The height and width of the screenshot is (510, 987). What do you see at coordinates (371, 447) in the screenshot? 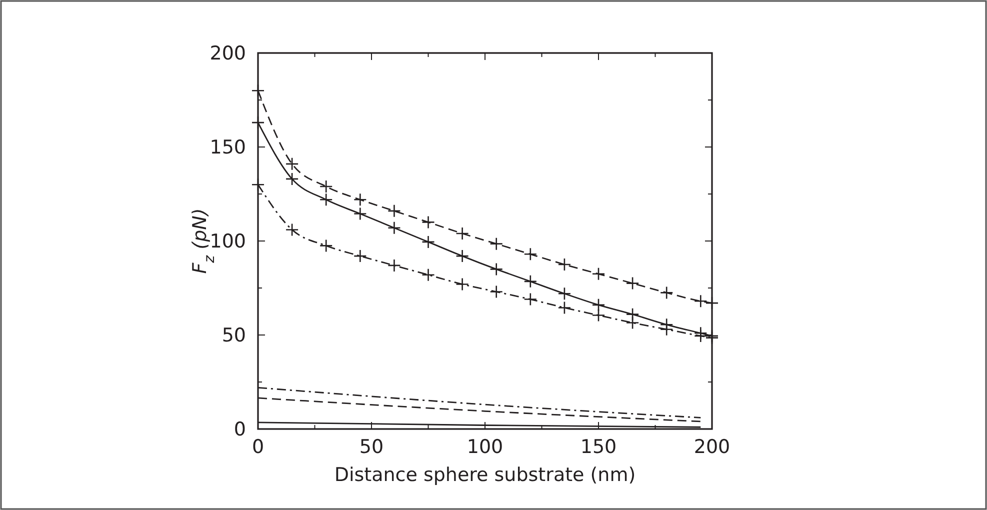
I see `x-tick-label: 50` at bounding box center [371, 447].